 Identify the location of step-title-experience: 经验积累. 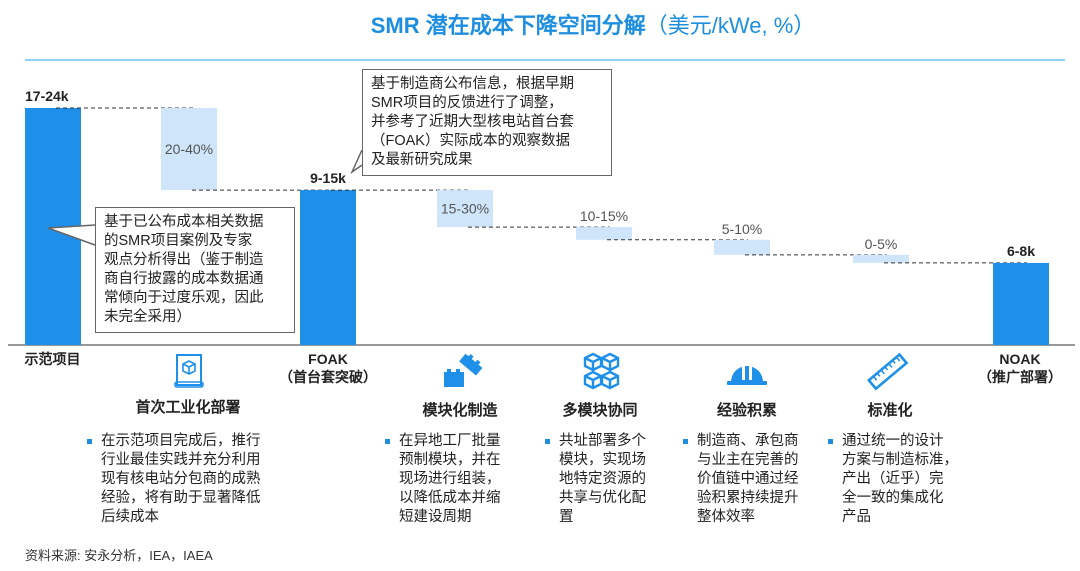
(746, 410).